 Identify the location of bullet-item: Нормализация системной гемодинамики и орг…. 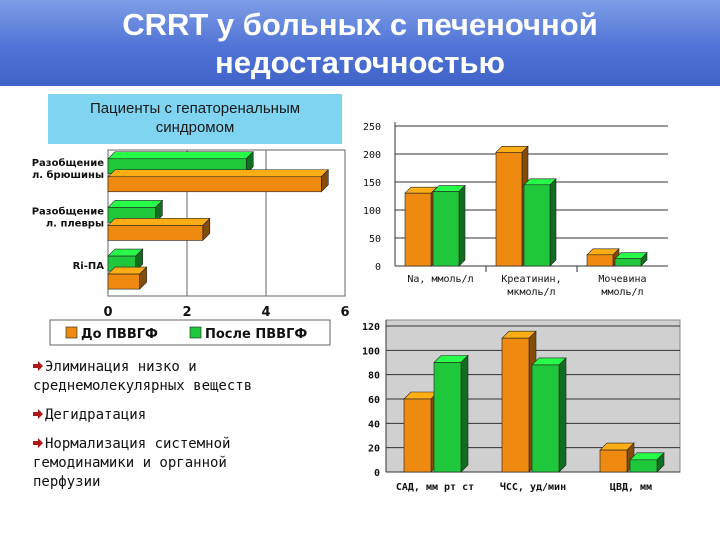
(183, 463).